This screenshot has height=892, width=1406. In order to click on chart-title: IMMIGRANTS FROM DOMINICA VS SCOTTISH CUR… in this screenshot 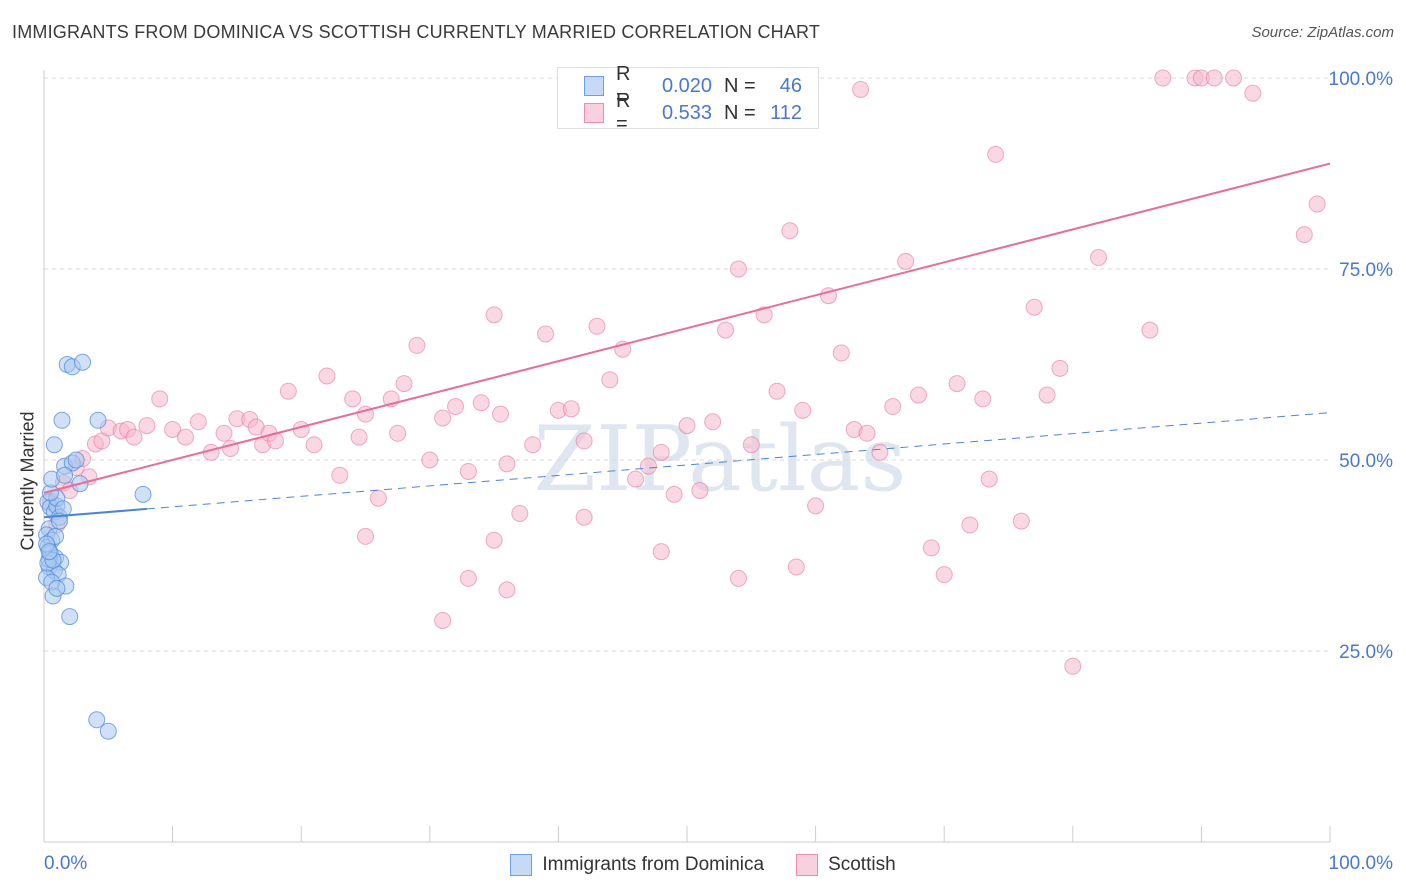, I will do `click(416, 32)`.